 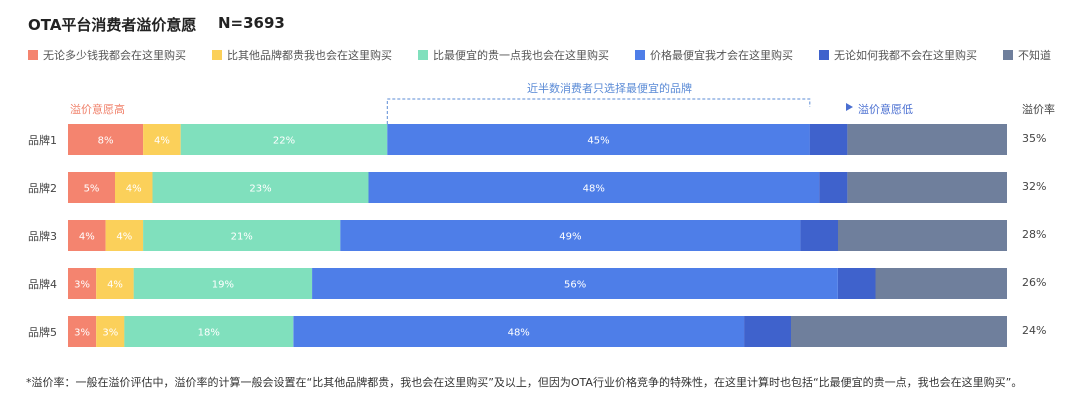 I want to click on legend-label: 比最便宜的贵一点我也会在这里购买, so click(x=521, y=55).